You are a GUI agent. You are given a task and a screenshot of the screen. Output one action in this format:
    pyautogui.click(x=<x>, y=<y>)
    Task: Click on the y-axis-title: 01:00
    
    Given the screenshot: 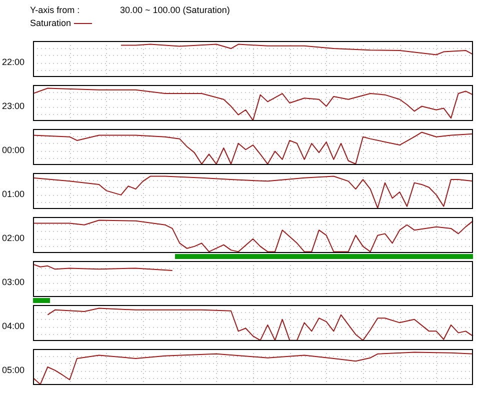 What is the action you would take?
    pyautogui.click(x=13, y=194)
    